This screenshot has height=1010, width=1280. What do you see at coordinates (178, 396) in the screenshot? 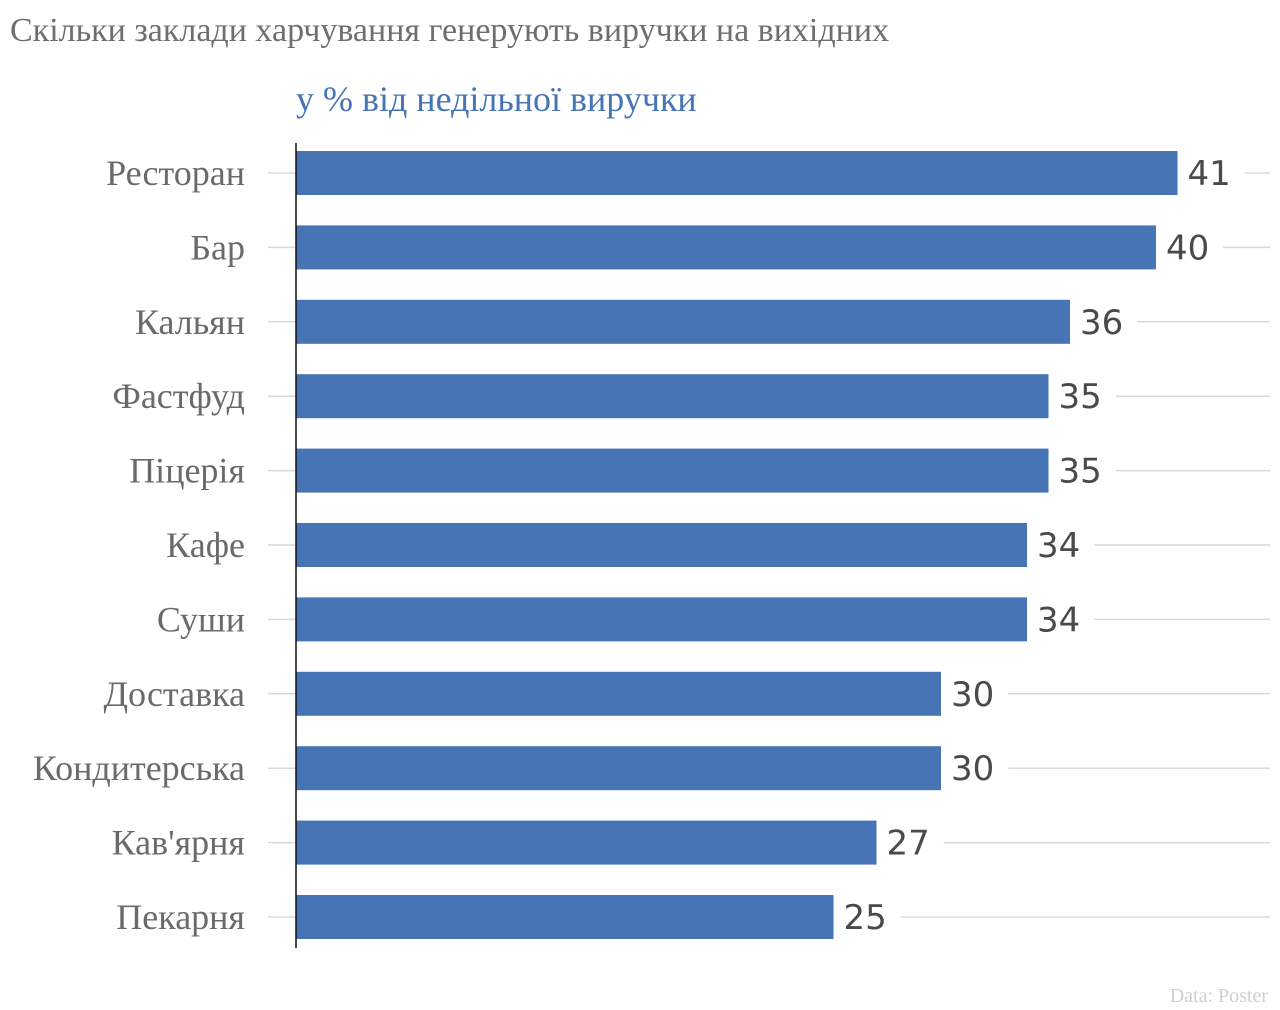
I see `category-label: Фастфуд` at bounding box center [178, 396].